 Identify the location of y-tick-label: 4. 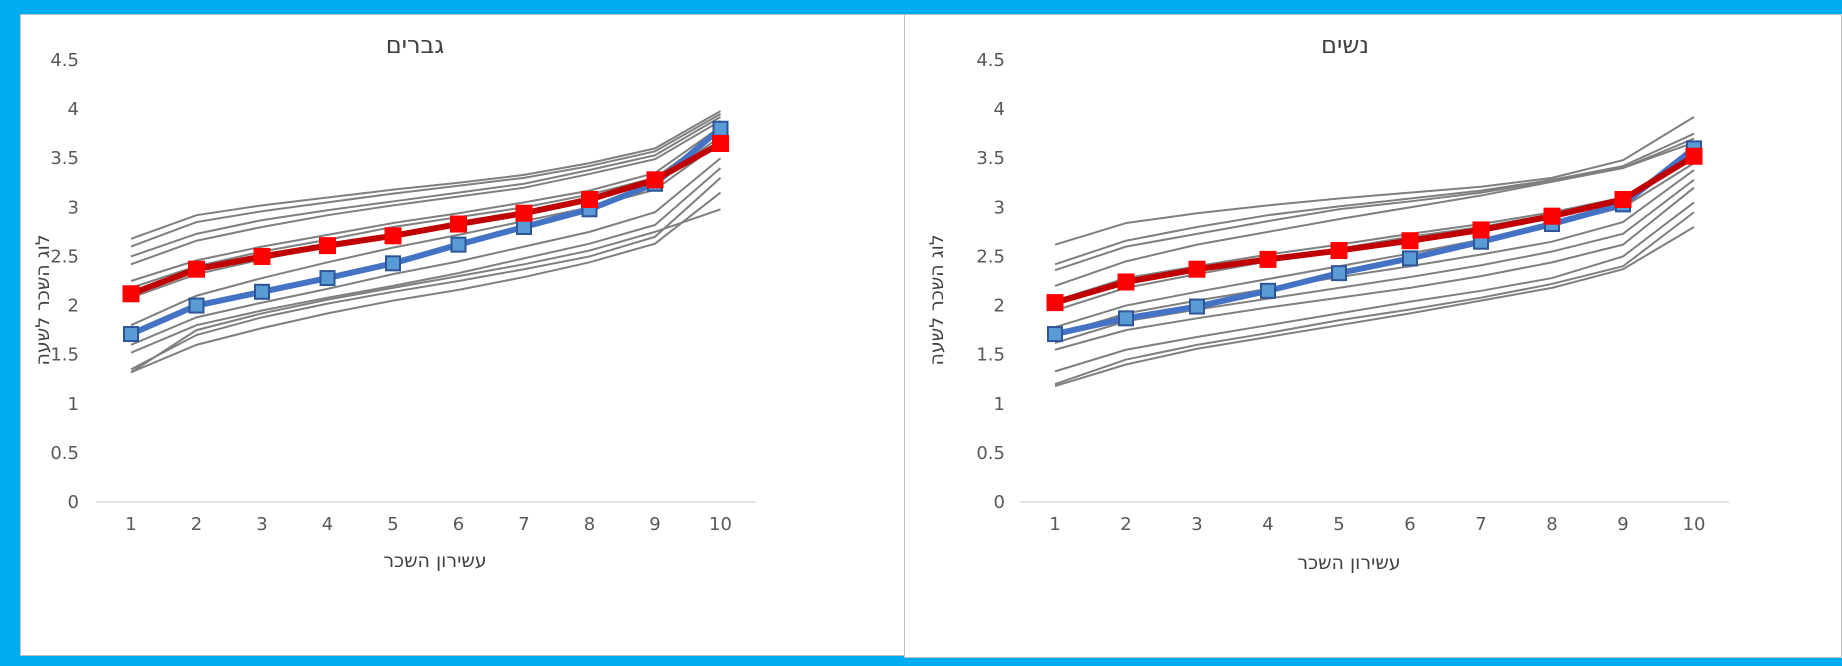
(73, 109).